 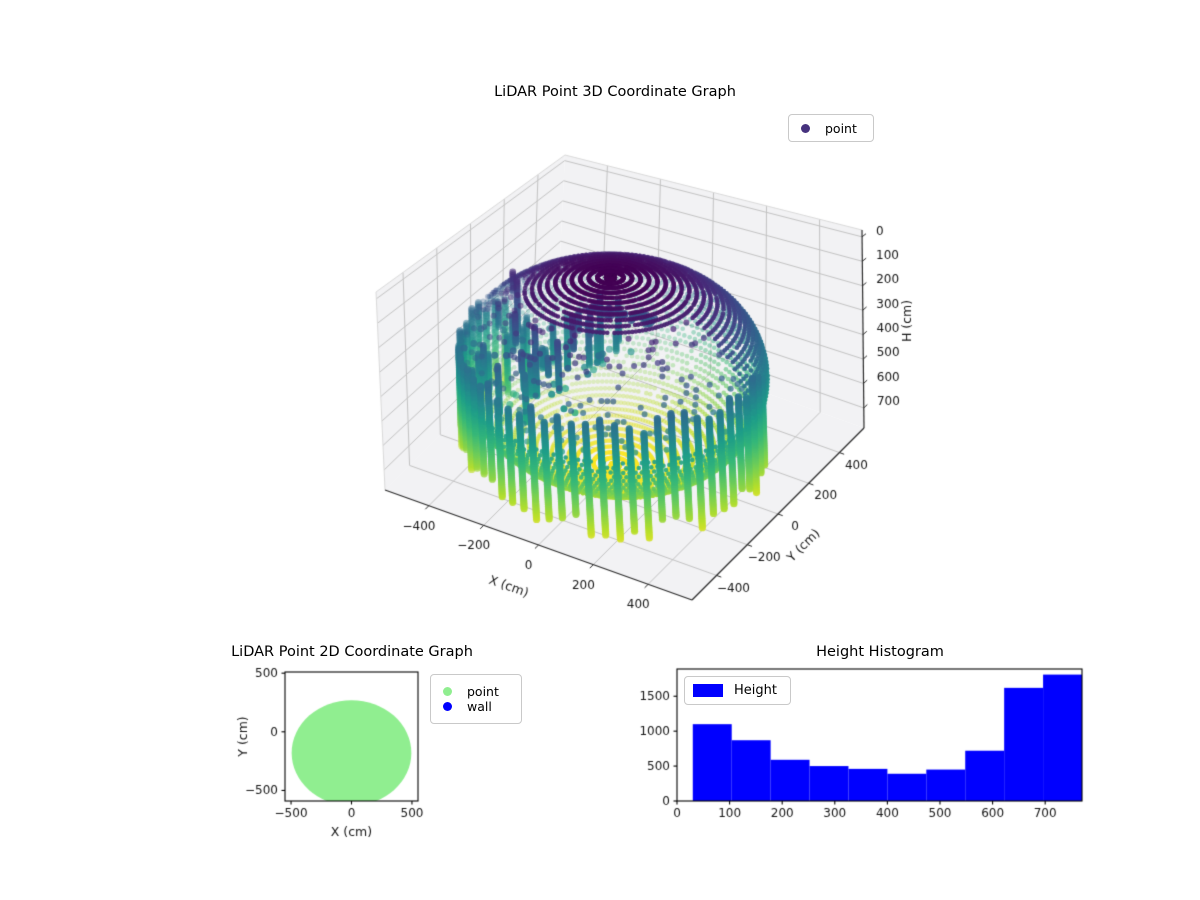 I want to click on wall-marker-icon, so click(x=447, y=706).